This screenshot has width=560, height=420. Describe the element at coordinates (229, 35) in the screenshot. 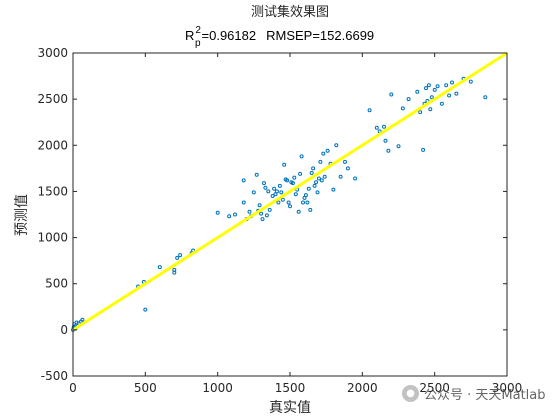

I see `r-value: =0.96182` at that location.